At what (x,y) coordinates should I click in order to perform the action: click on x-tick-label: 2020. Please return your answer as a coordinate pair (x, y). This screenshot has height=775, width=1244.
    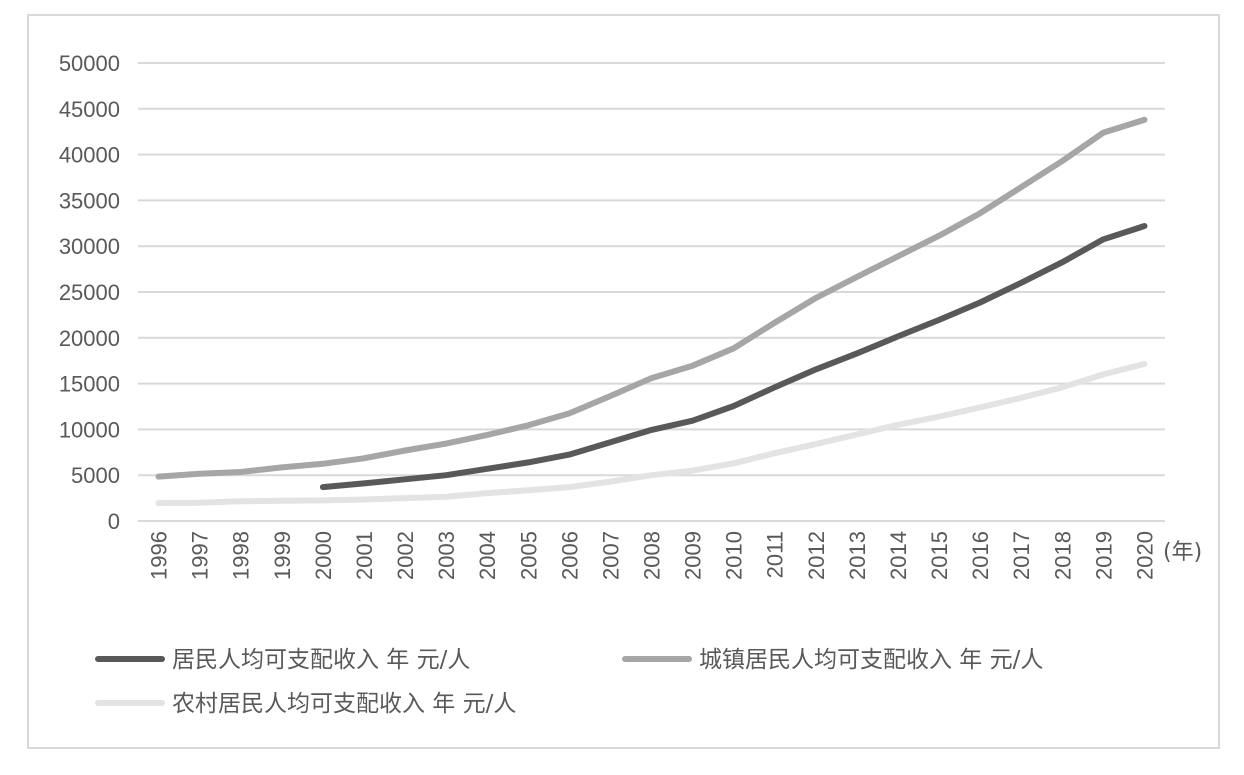
    Looking at the image, I should click on (1144, 555).